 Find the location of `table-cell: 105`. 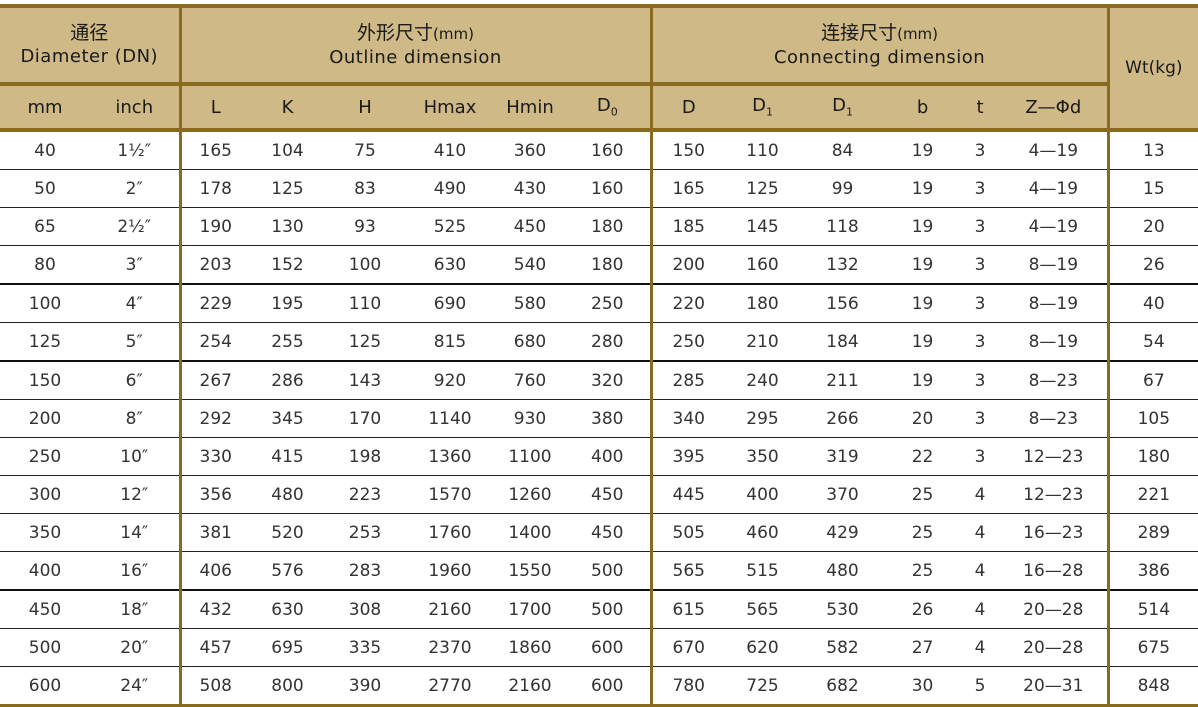

table-cell: 105 is located at coordinates (1153, 418).